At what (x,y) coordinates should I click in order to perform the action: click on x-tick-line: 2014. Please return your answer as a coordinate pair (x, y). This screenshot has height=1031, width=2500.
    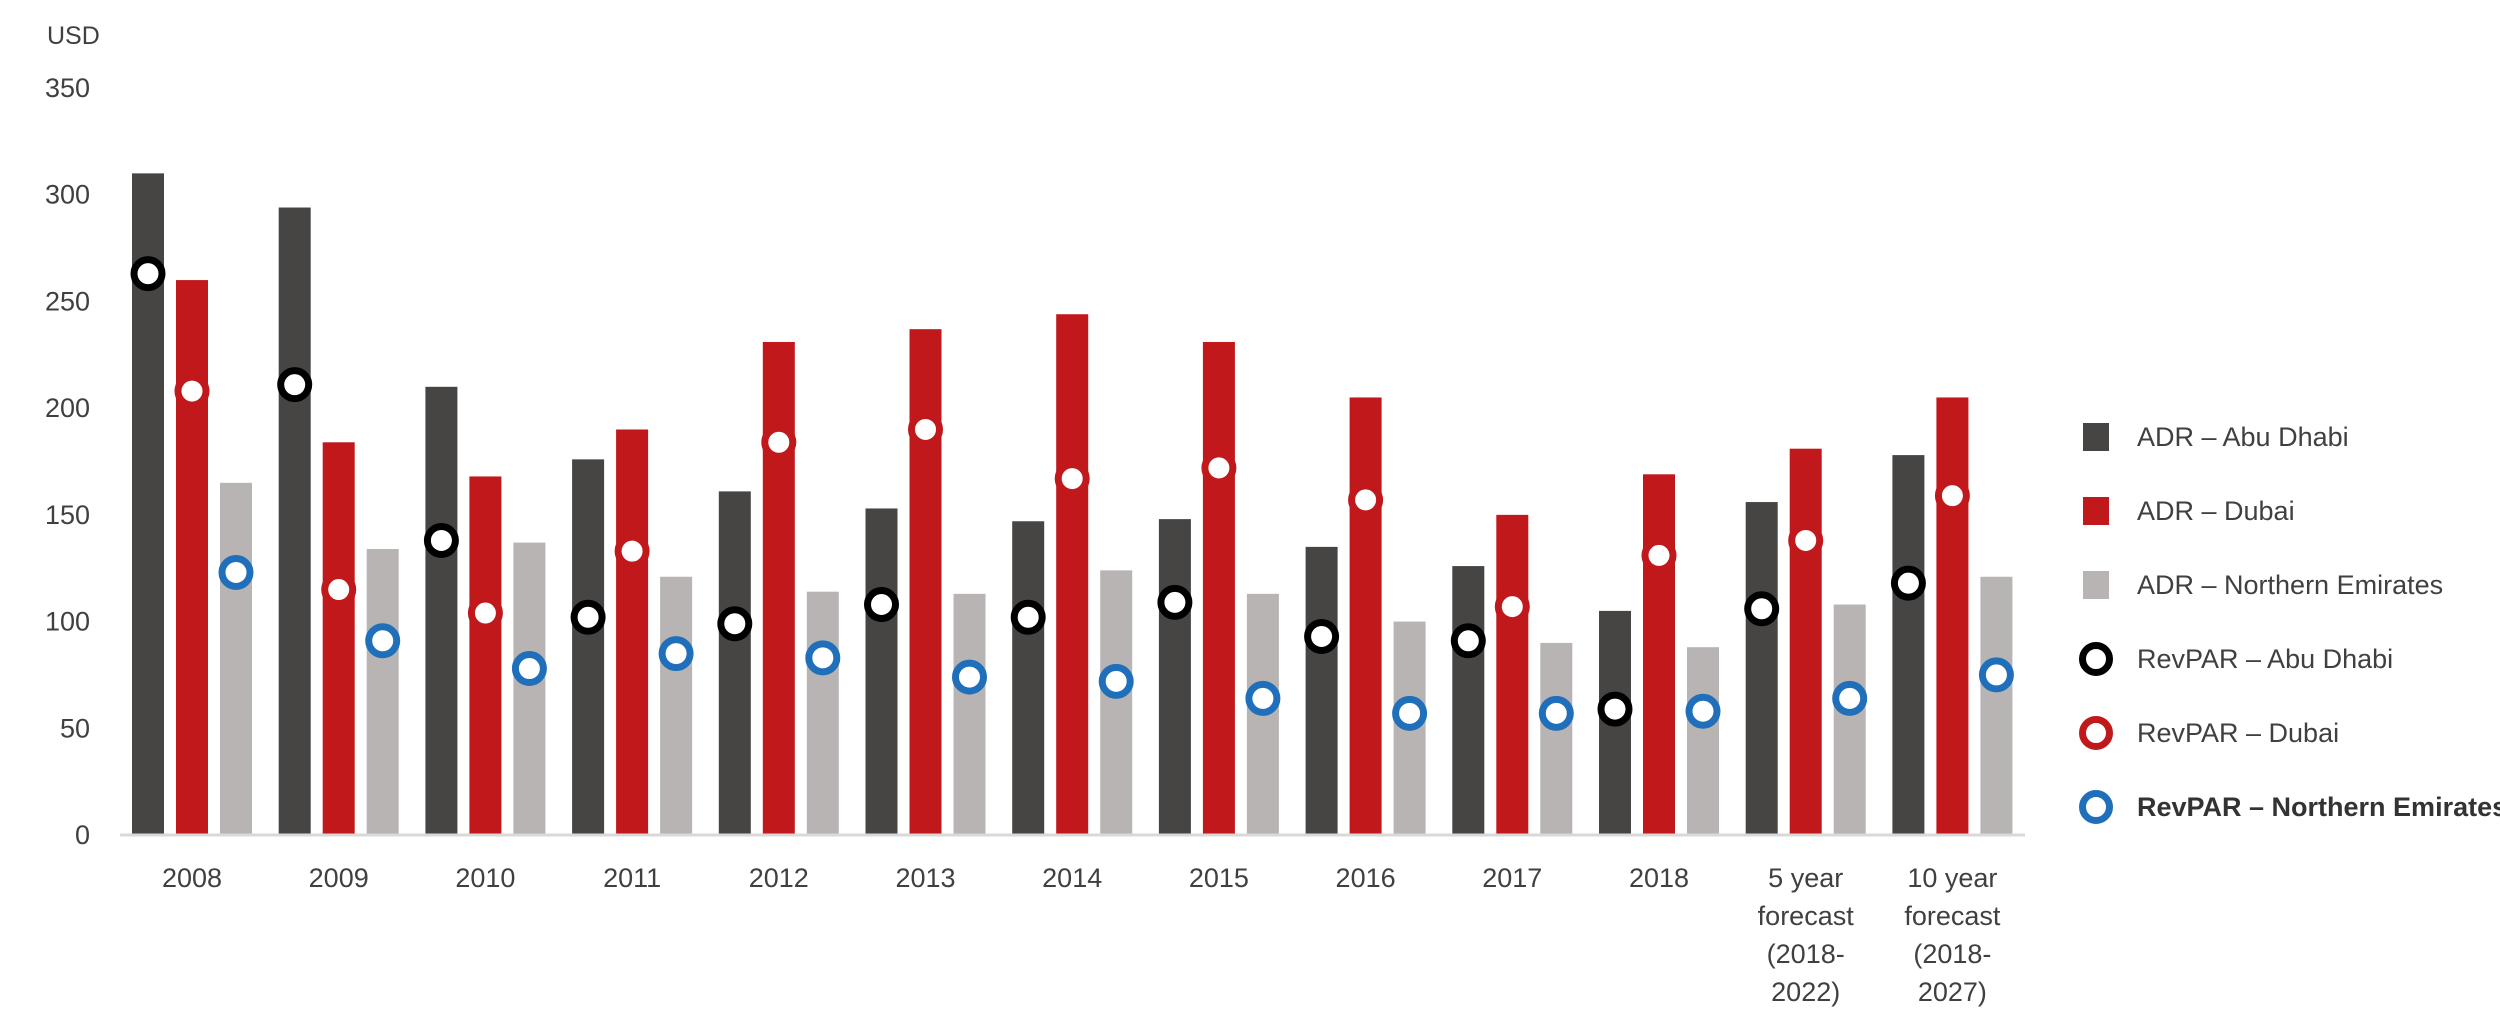
    Looking at the image, I should click on (1072, 878).